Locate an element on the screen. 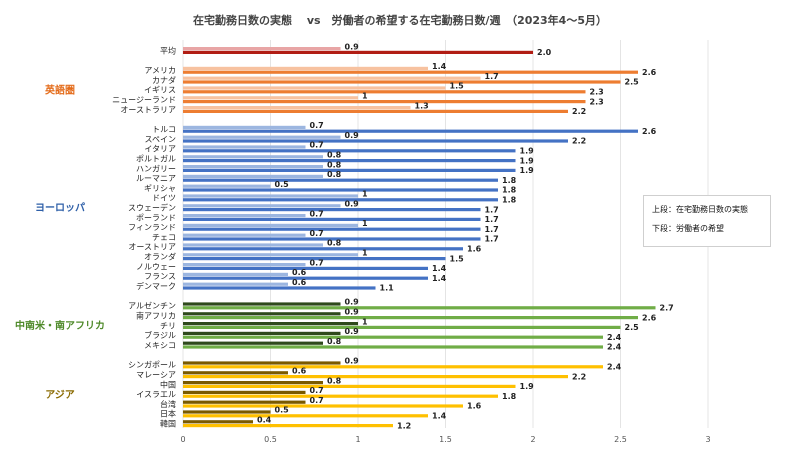  value-label-actual: 0.4 is located at coordinates (264, 420).